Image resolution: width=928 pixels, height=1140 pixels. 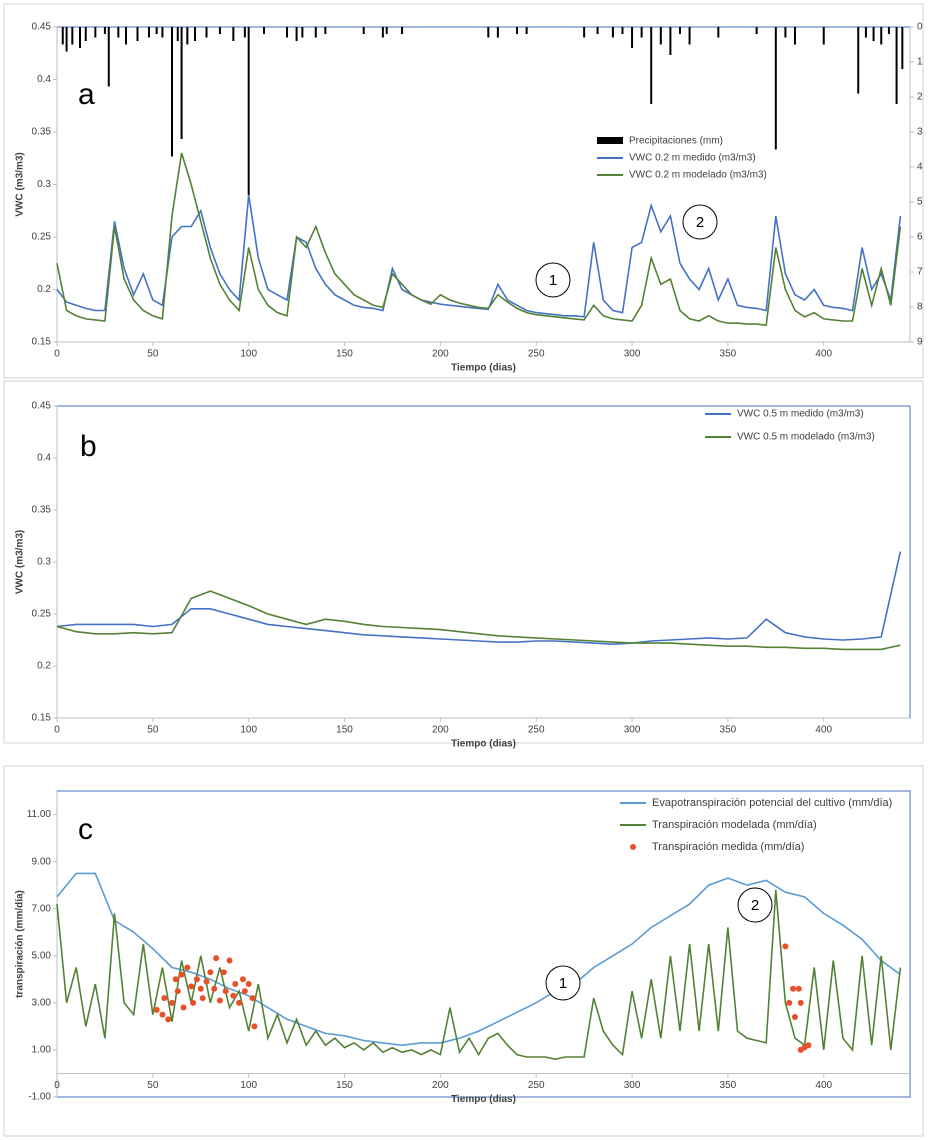 I want to click on y-axis-title: transpiración (mm/día), so click(x=20, y=944).